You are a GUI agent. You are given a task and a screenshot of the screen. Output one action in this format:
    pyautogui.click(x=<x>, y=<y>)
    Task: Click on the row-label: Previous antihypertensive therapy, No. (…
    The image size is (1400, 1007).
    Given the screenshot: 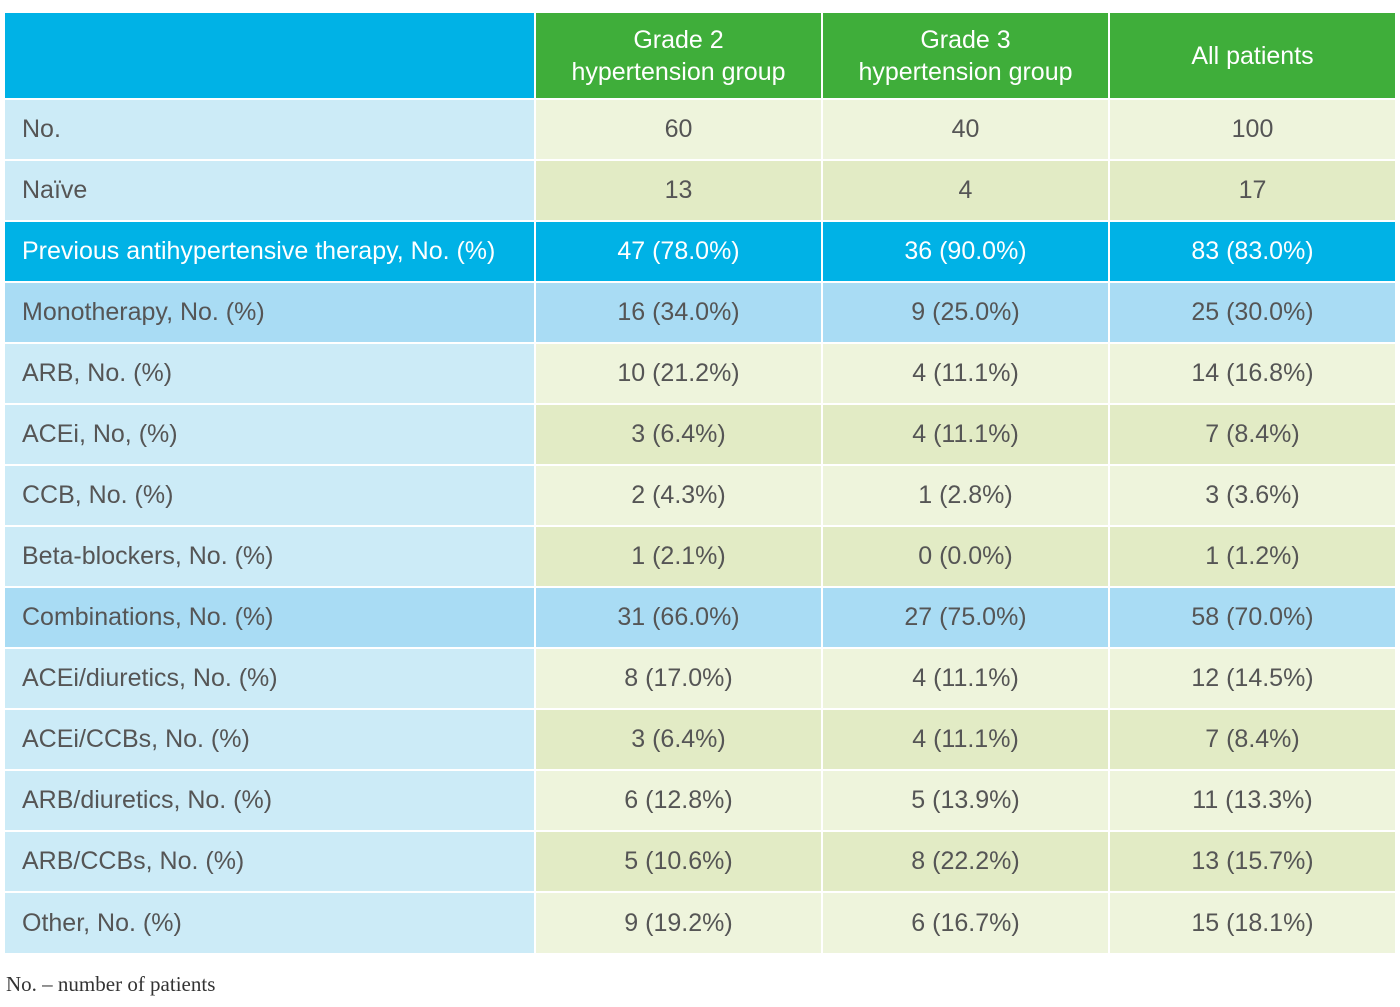 What is the action you would take?
    pyautogui.click(x=270, y=251)
    